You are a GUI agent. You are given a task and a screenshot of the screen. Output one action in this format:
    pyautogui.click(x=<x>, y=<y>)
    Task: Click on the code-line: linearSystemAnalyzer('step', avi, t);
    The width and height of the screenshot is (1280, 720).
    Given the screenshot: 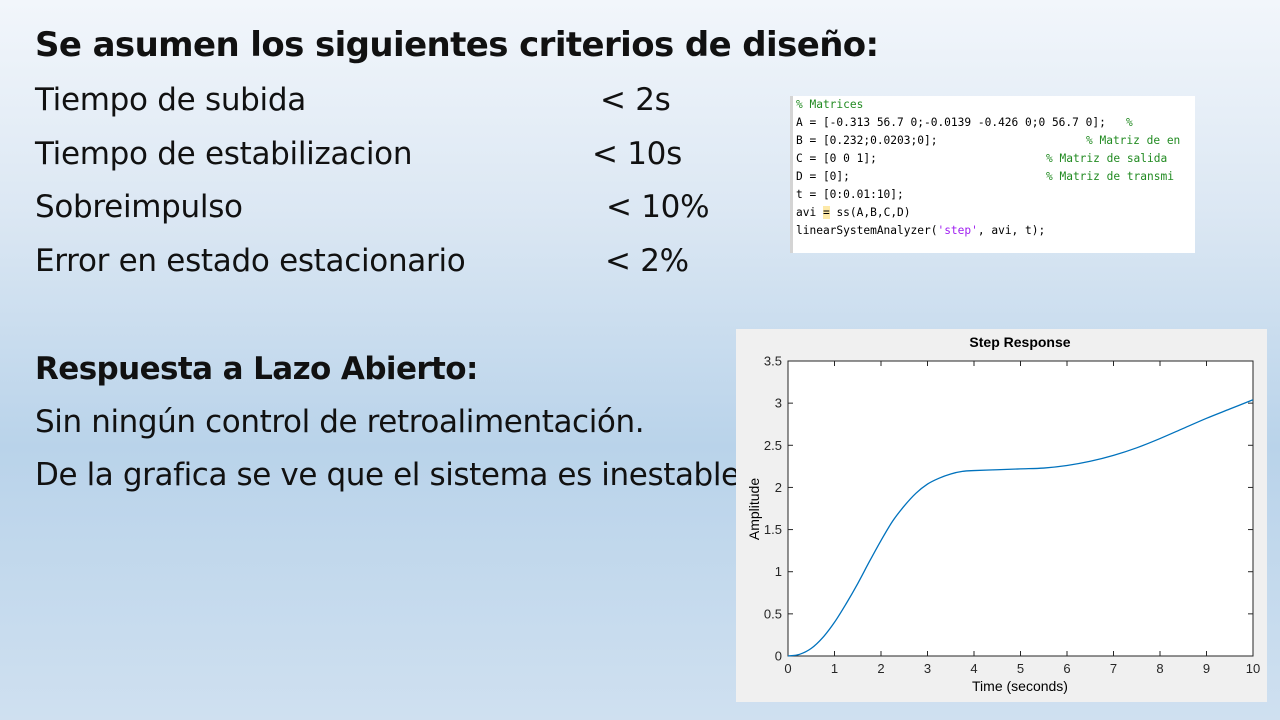 What is the action you would take?
    pyautogui.click(x=921, y=230)
    